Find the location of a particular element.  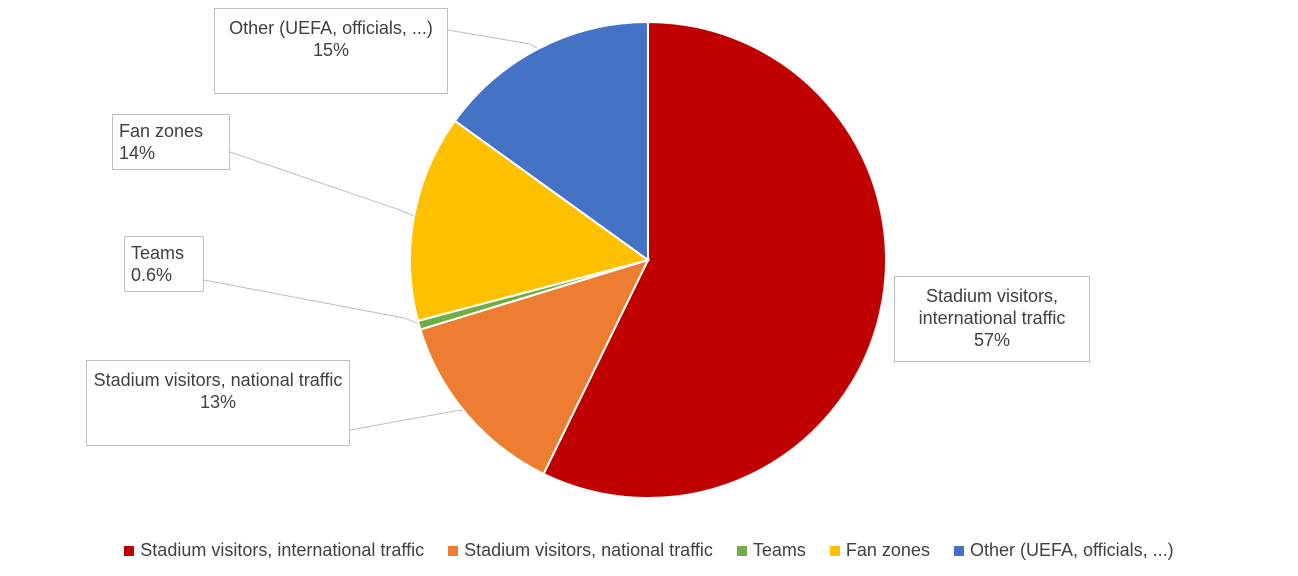

data-label-fan-zones: Fan zones 14% is located at coordinates (171, 142).